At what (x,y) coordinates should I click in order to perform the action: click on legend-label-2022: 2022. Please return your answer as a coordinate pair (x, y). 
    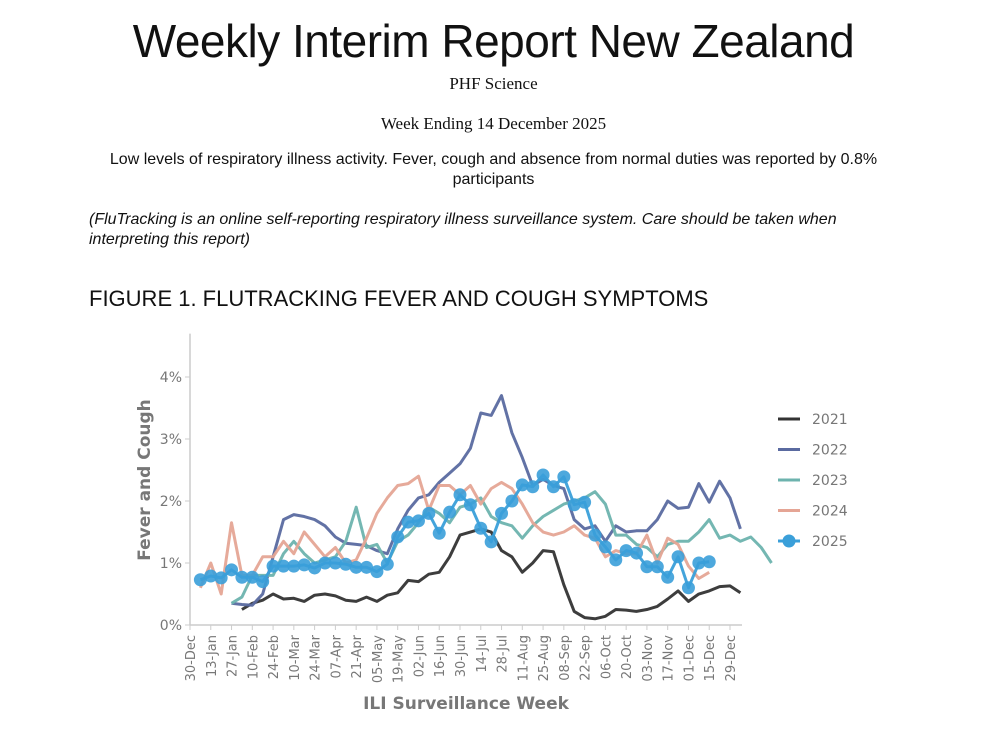
    Looking at the image, I should click on (830, 451).